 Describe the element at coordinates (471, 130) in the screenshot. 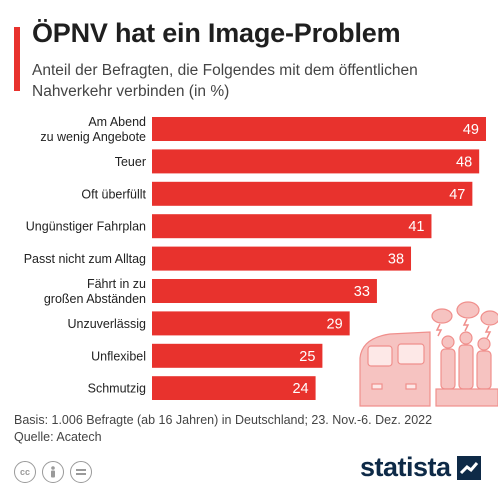

I see `data-label: 49` at that location.